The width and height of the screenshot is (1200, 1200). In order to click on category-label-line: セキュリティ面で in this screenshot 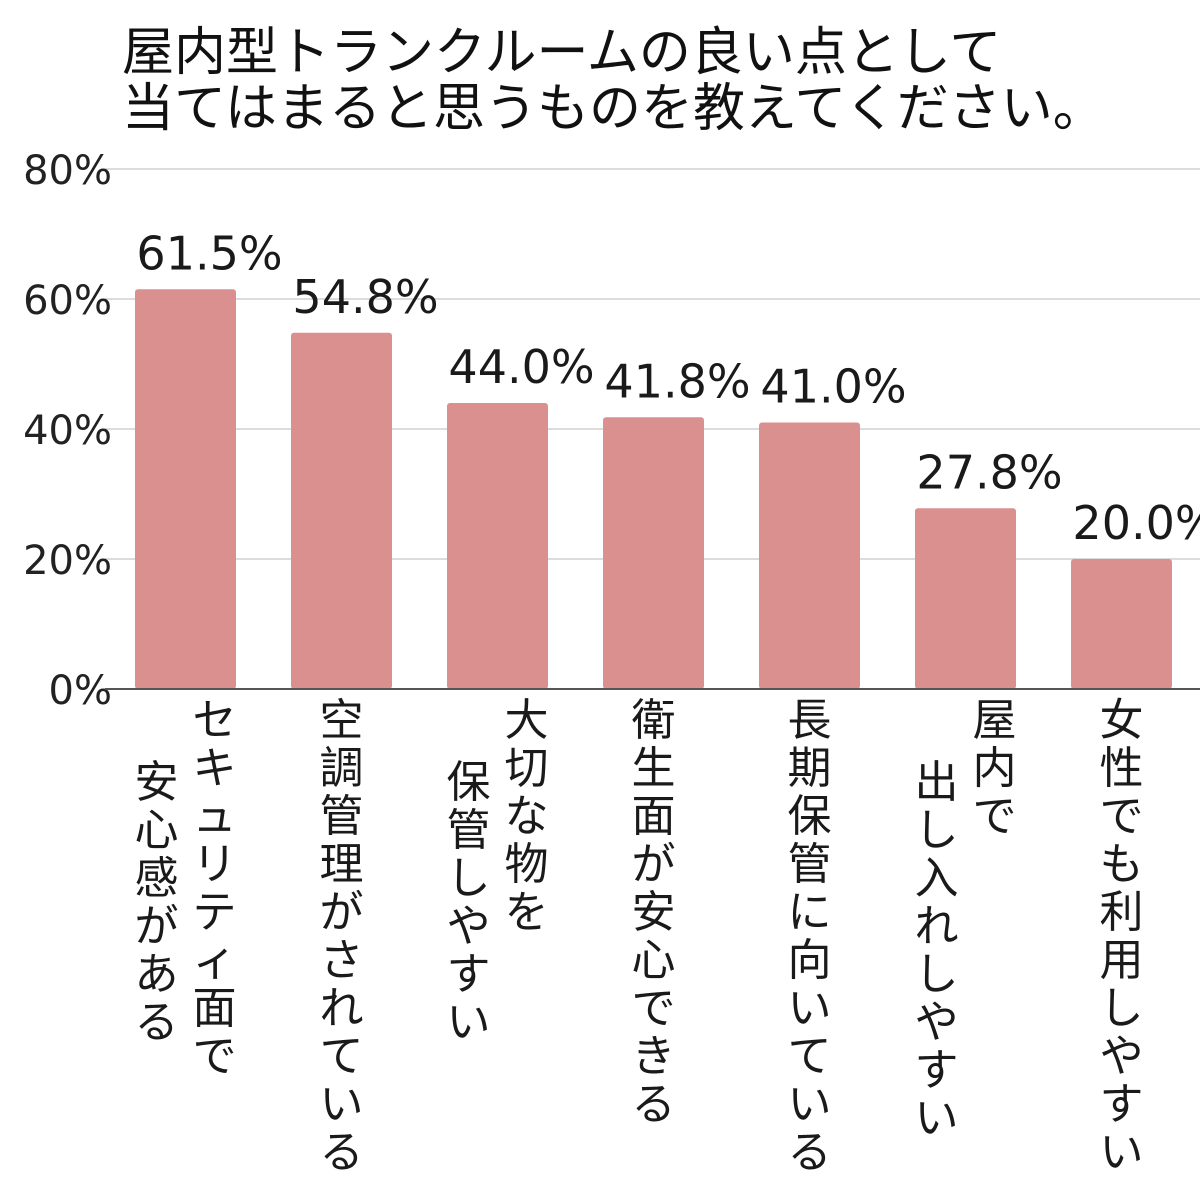, I will do `click(215, 888)`.